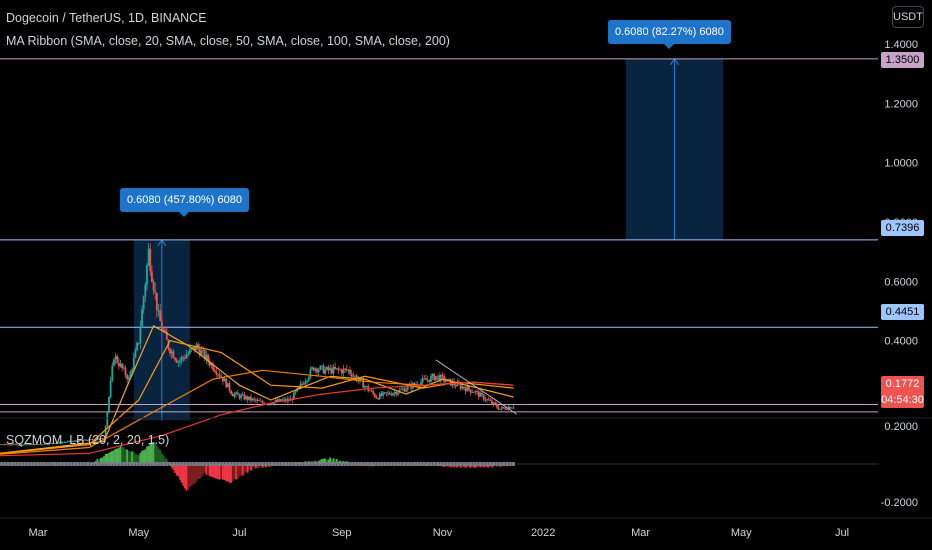 Image resolution: width=932 pixels, height=550 pixels. I want to click on y-tick-label: 1.4000, so click(901, 45).